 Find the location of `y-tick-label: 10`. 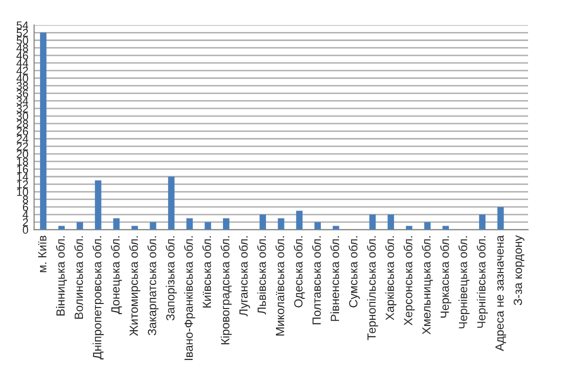

y-tick-label: 10 is located at coordinates (22, 192).